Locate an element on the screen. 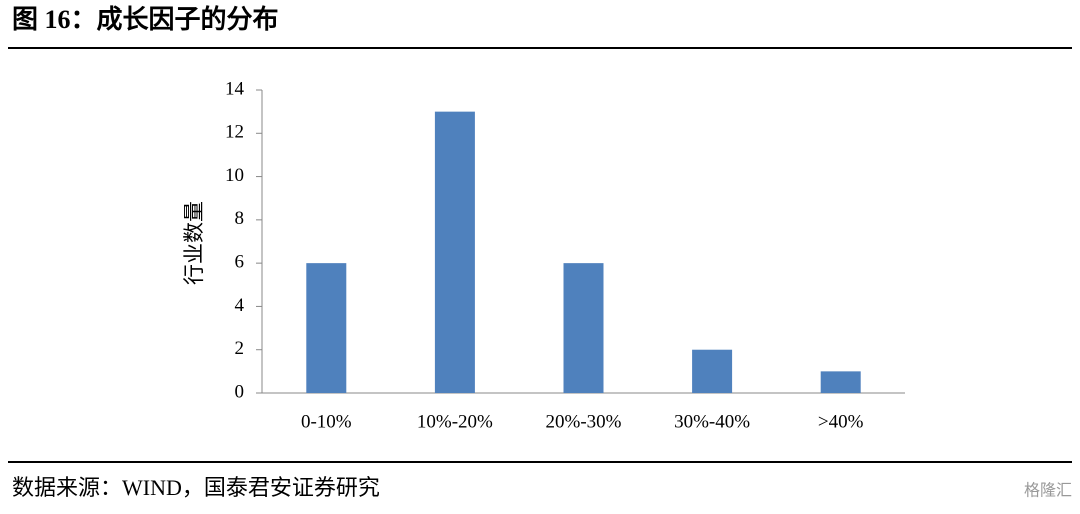 Image resolution: width=1080 pixels, height=514 pixels. watermark: 格隆汇 is located at coordinates (1048, 491).